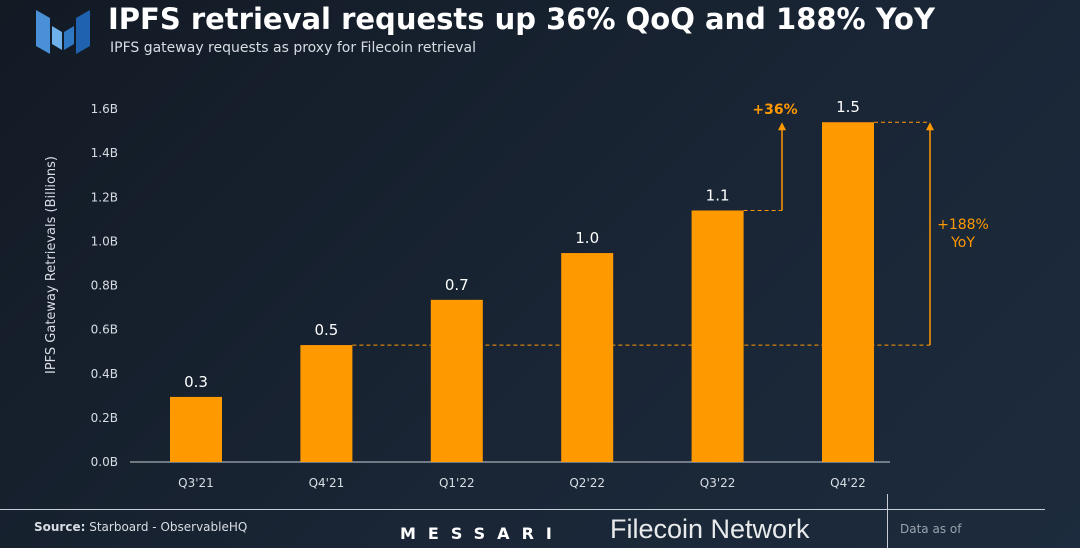 The width and height of the screenshot is (1080, 548). I want to click on yoy-arrowhead, so click(930, 126).